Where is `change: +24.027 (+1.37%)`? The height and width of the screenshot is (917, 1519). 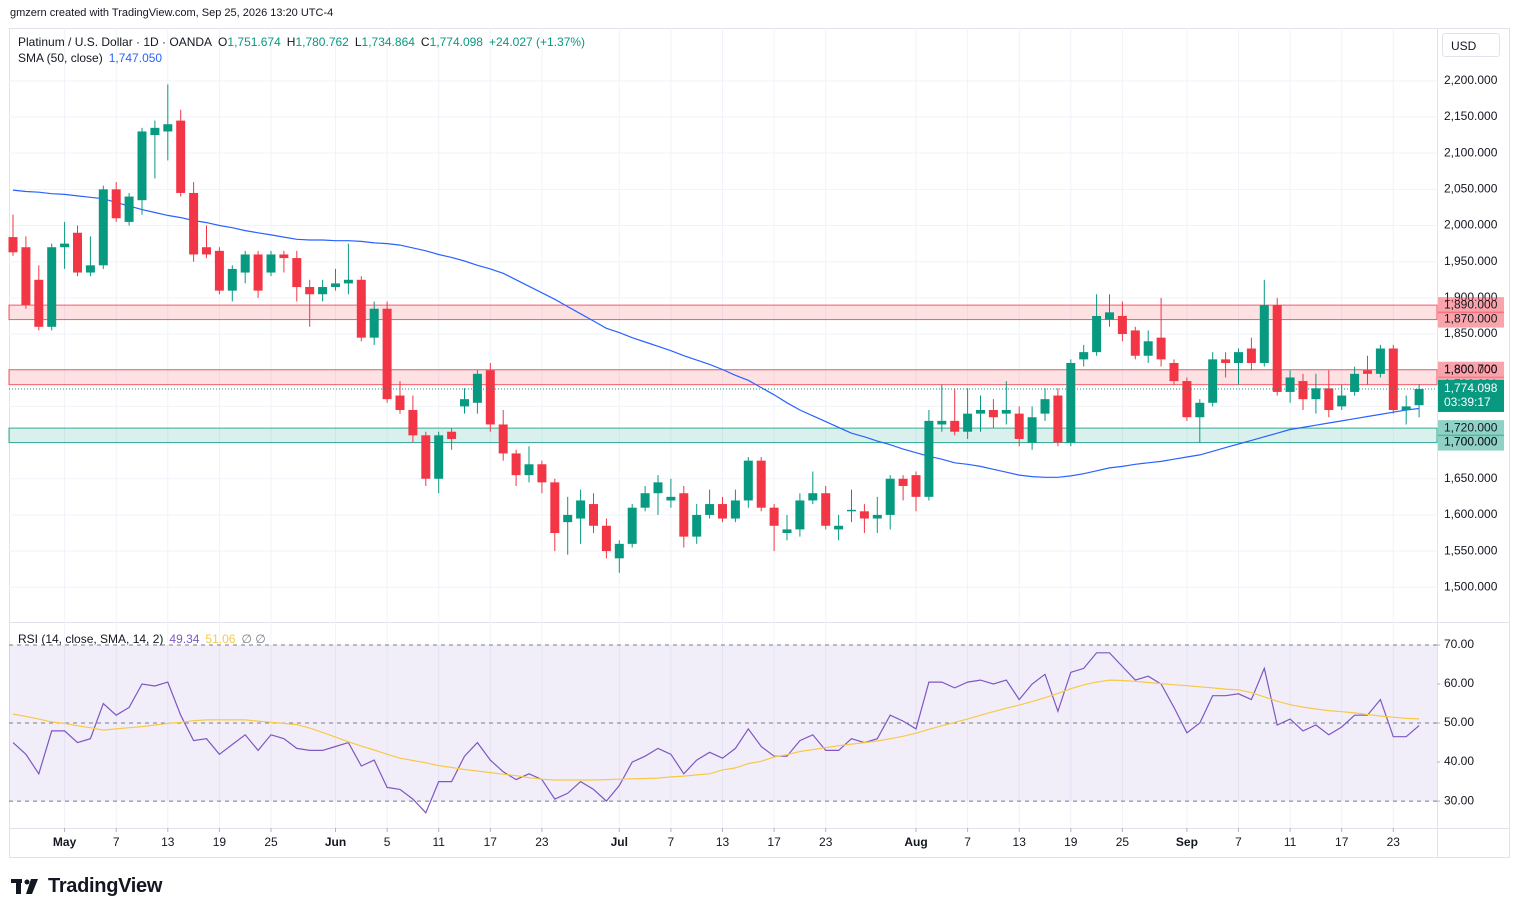 change: +24.027 (+1.37%) is located at coordinates (537, 42).